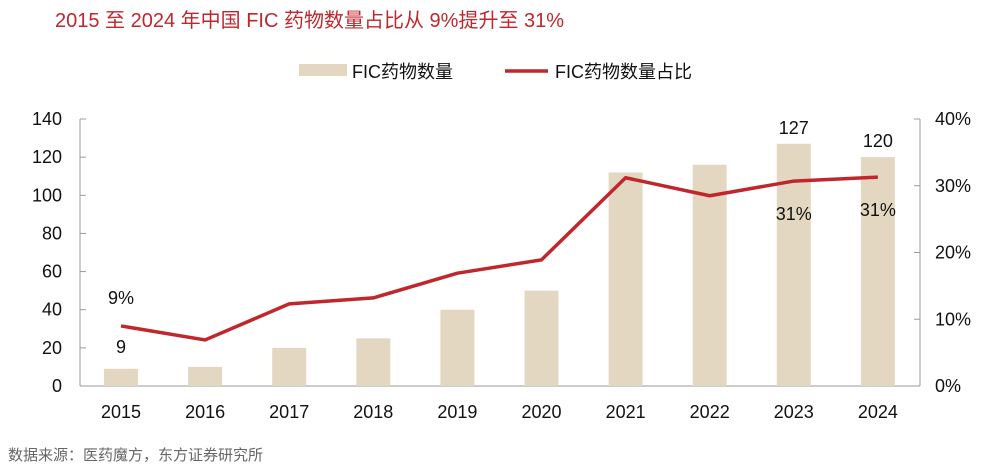  Describe the element at coordinates (47, 119) in the screenshot. I see `left-axis-tick-label: 140` at that location.